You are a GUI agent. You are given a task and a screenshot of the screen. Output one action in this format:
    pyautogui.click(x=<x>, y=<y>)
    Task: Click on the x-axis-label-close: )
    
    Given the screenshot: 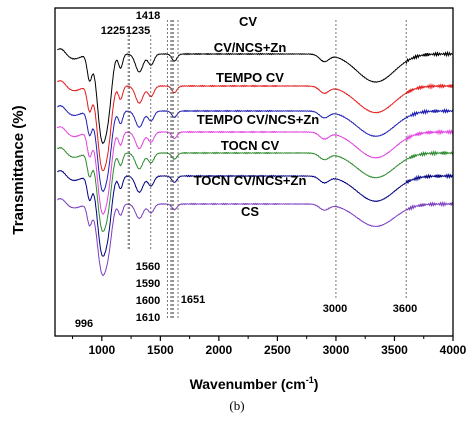 What is the action you would take?
    pyautogui.click(x=316, y=384)
    